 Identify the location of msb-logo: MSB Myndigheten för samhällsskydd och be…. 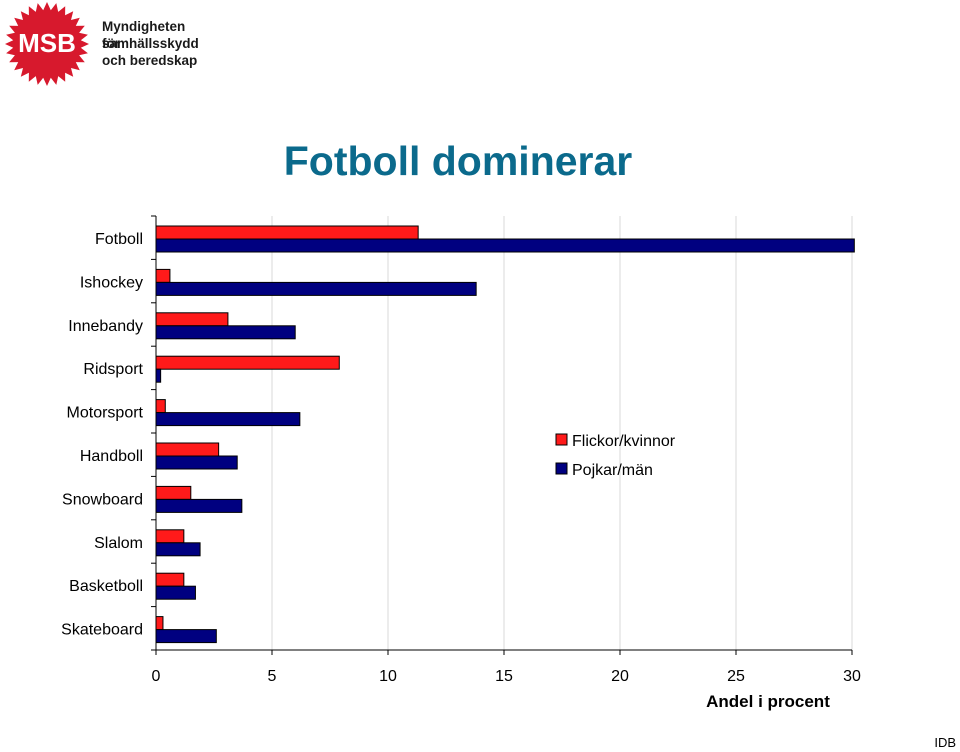
(104, 44).